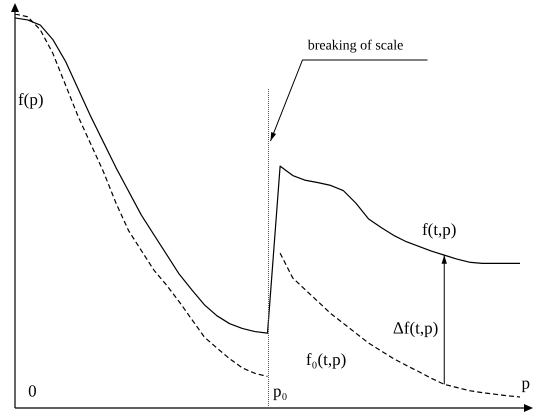 The image size is (533, 412). Describe the element at coordinates (439, 230) in the screenshot. I see `annotation: f(t,p)` at that location.